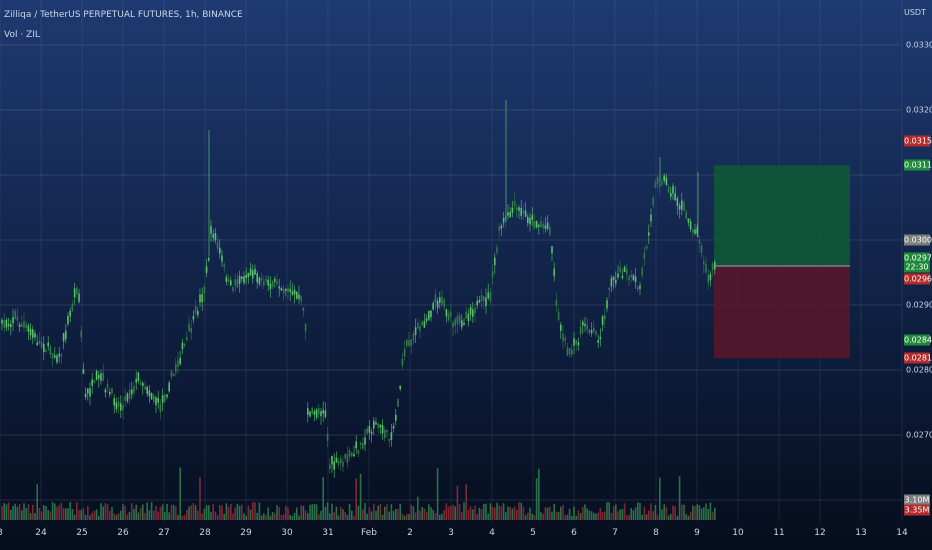 This screenshot has width=932, height=550. What do you see at coordinates (287, 533) in the screenshot?
I see `time-tick: 30` at bounding box center [287, 533].